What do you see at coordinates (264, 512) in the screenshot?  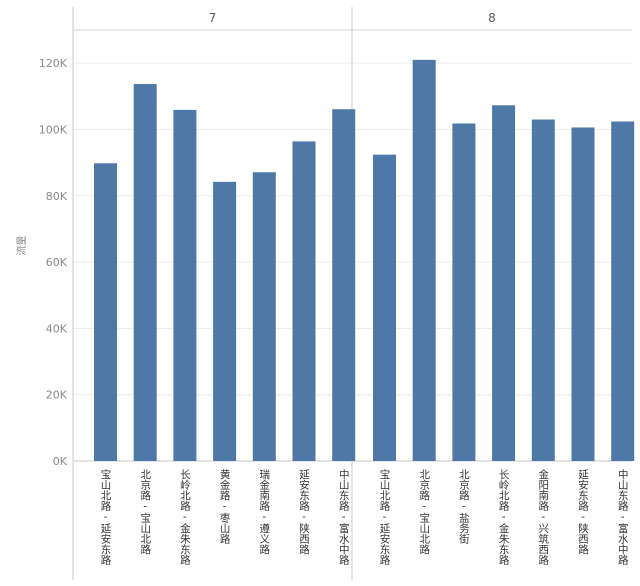 I see `x-category-label: 瑞金南路-遵义路` at bounding box center [264, 512].